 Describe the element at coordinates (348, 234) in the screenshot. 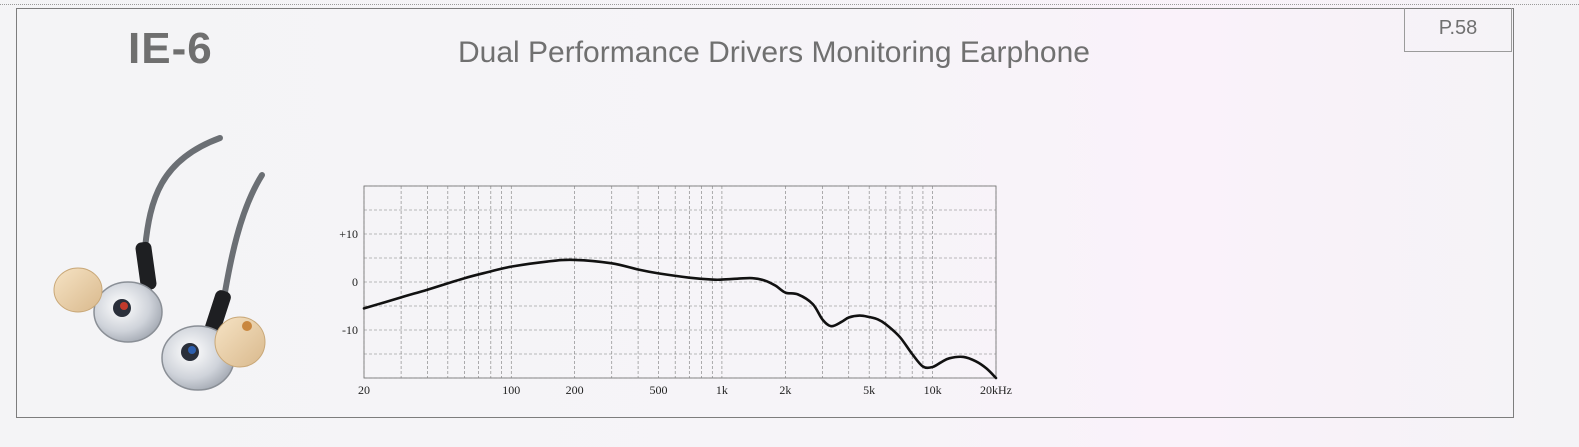

I see `y-tick-label: +10` at that location.